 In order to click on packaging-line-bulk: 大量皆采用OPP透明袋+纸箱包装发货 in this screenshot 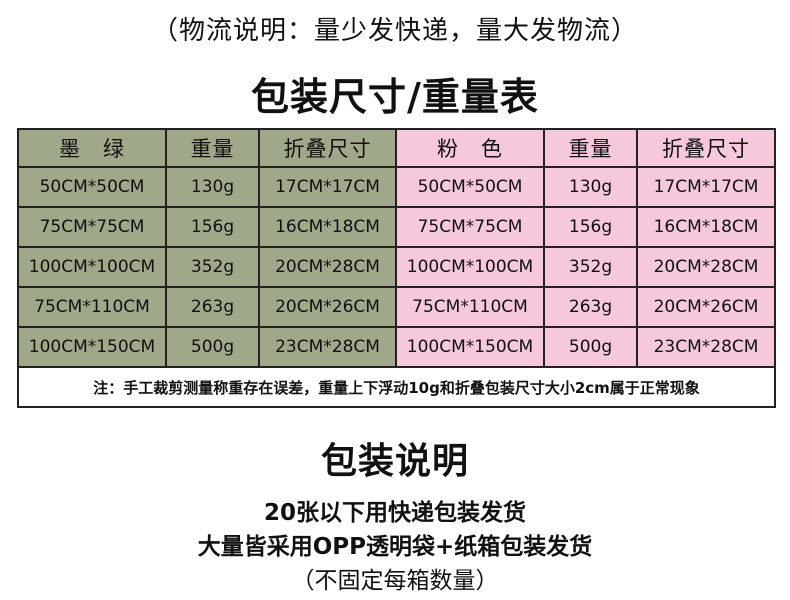, I will do `click(395, 547)`.